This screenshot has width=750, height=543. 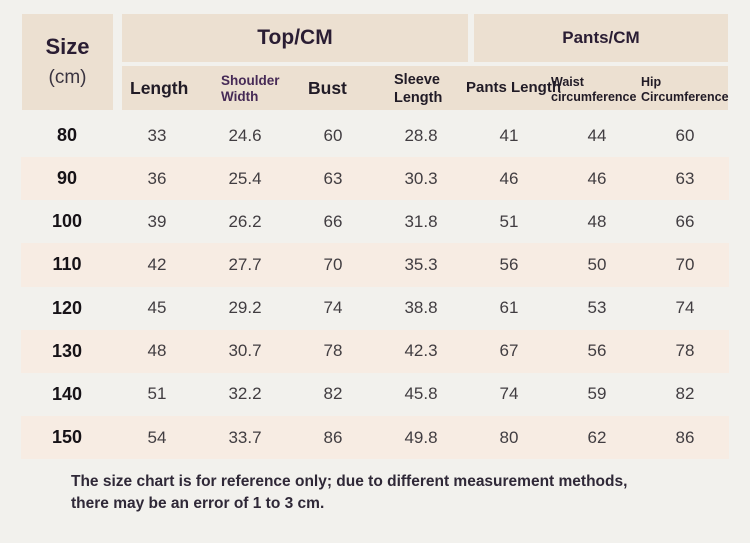 I want to click on table-cell: 54, so click(x=157, y=437).